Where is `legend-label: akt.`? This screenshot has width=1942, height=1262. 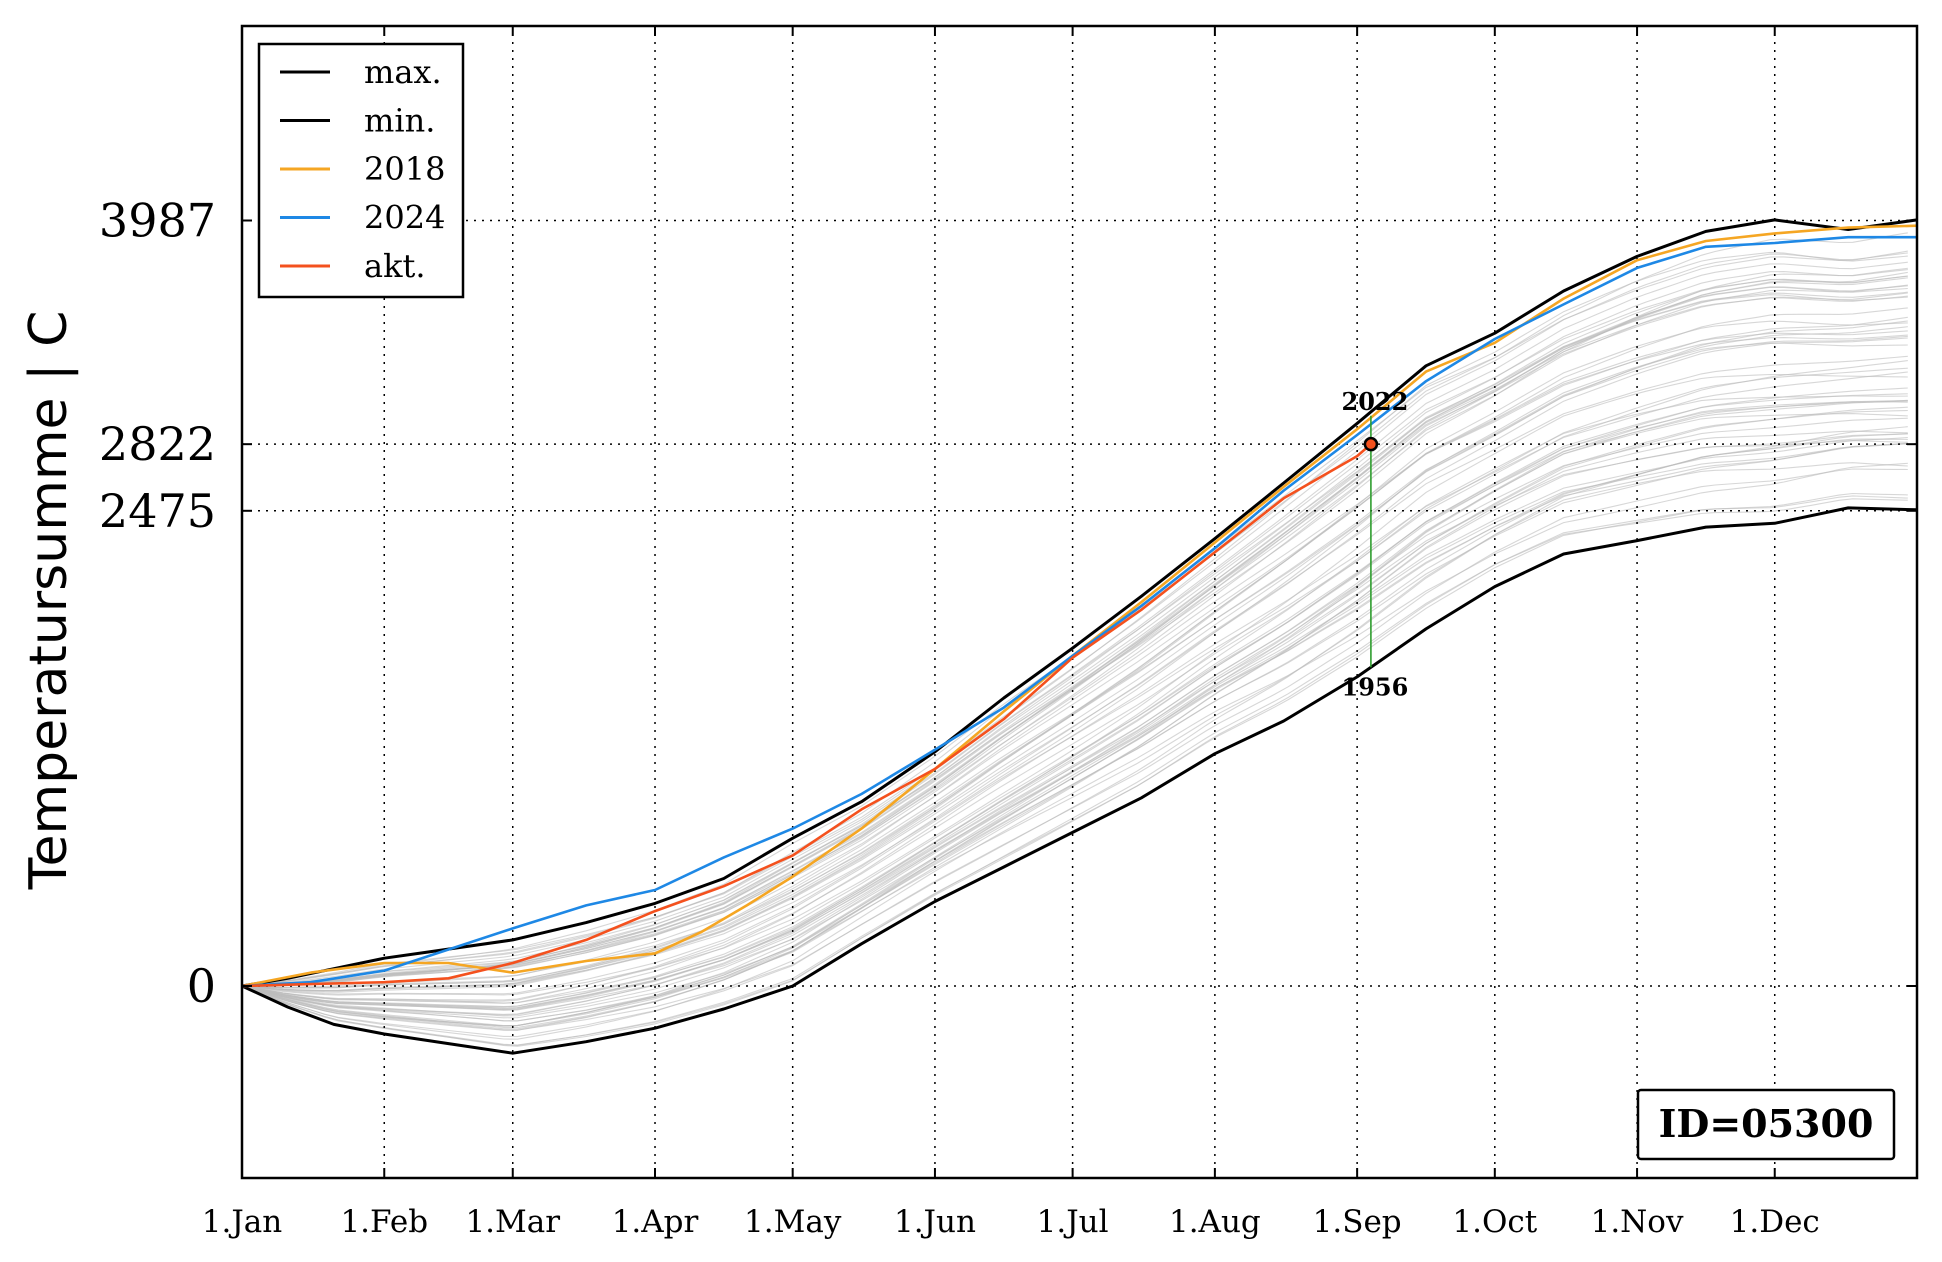 legend-label: akt. is located at coordinates (395, 266).